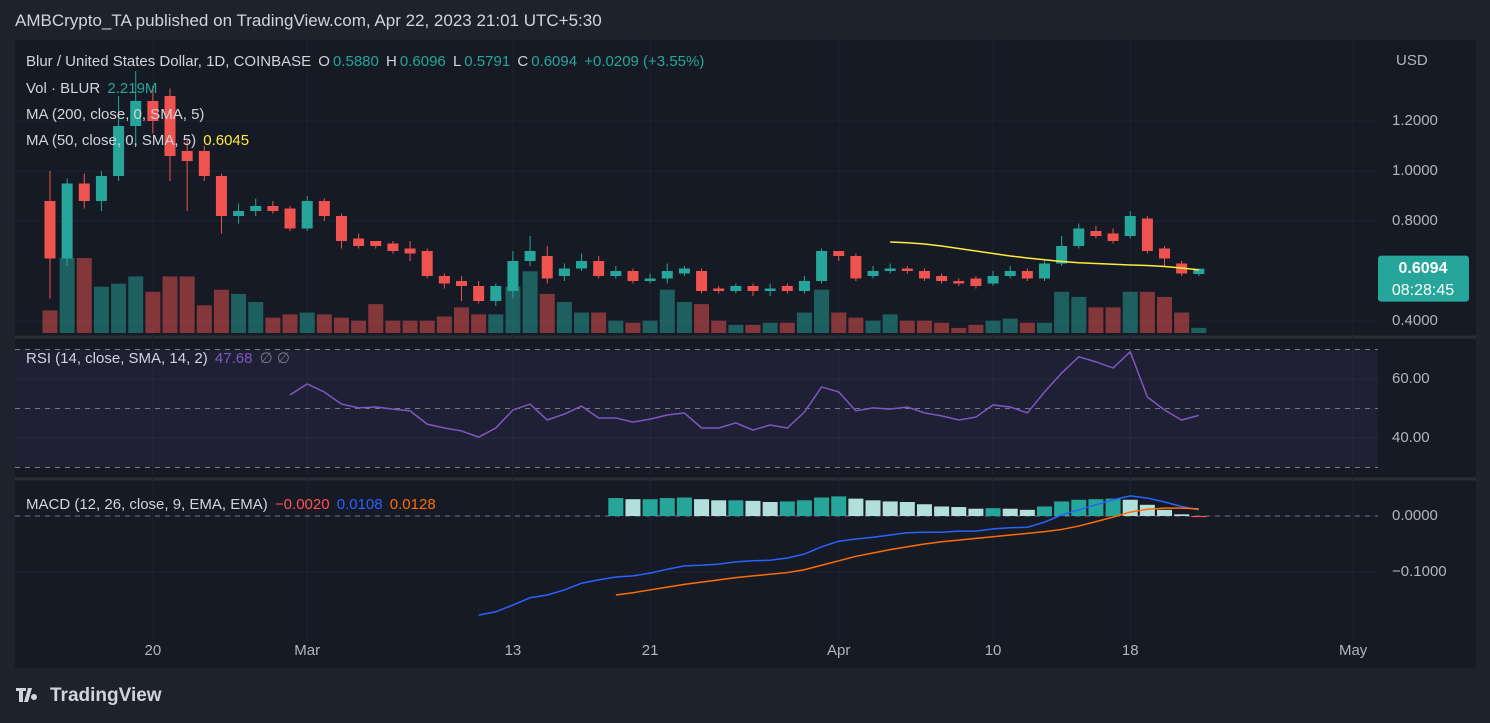 Image resolution: width=1490 pixels, height=723 pixels. Describe the element at coordinates (523, 61) in the screenshot. I see `ohlc-name: C` at that location.